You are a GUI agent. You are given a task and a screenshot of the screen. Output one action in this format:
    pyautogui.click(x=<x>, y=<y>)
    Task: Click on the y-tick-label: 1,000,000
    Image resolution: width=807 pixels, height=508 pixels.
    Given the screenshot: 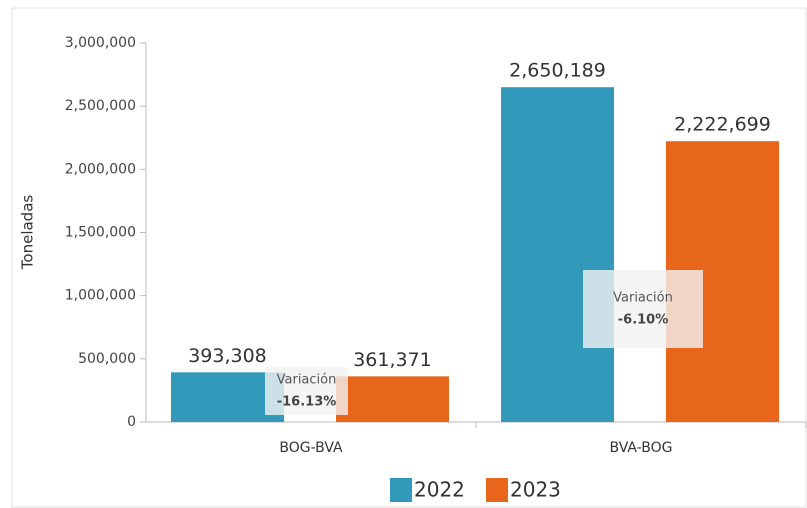 What is the action you would take?
    pyautogui.click(x=100, y=296)
    